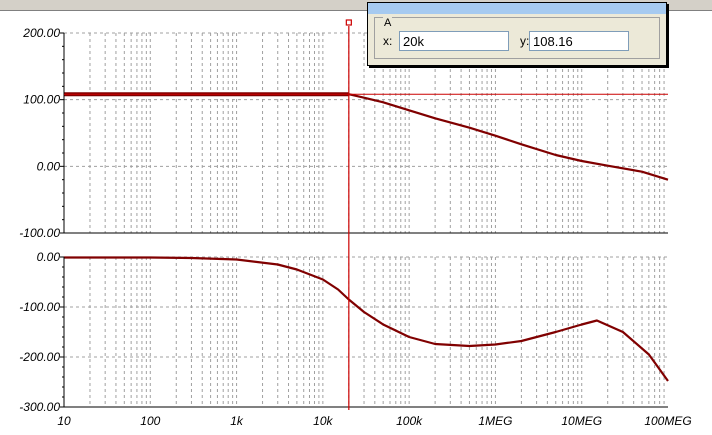  What do you see at coordinates (517, 38) in the screenshot?
I see `cursor-a-group: A x: 20k y: 108.16` at bounding box center [517, 38].